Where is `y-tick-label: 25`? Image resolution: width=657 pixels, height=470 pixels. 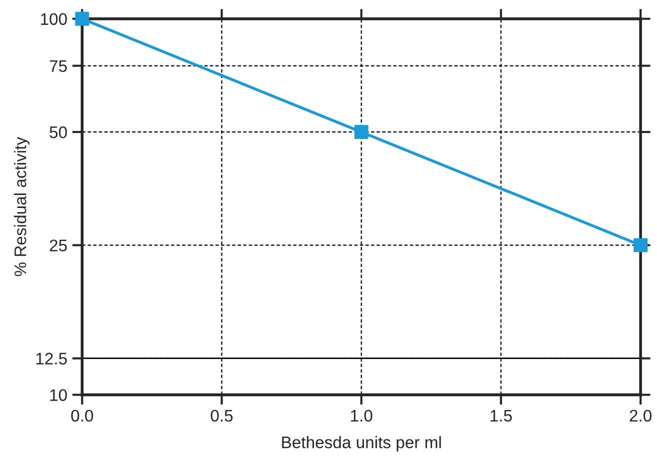
y-tick-label: 25 is located at coordinates (58, 246).